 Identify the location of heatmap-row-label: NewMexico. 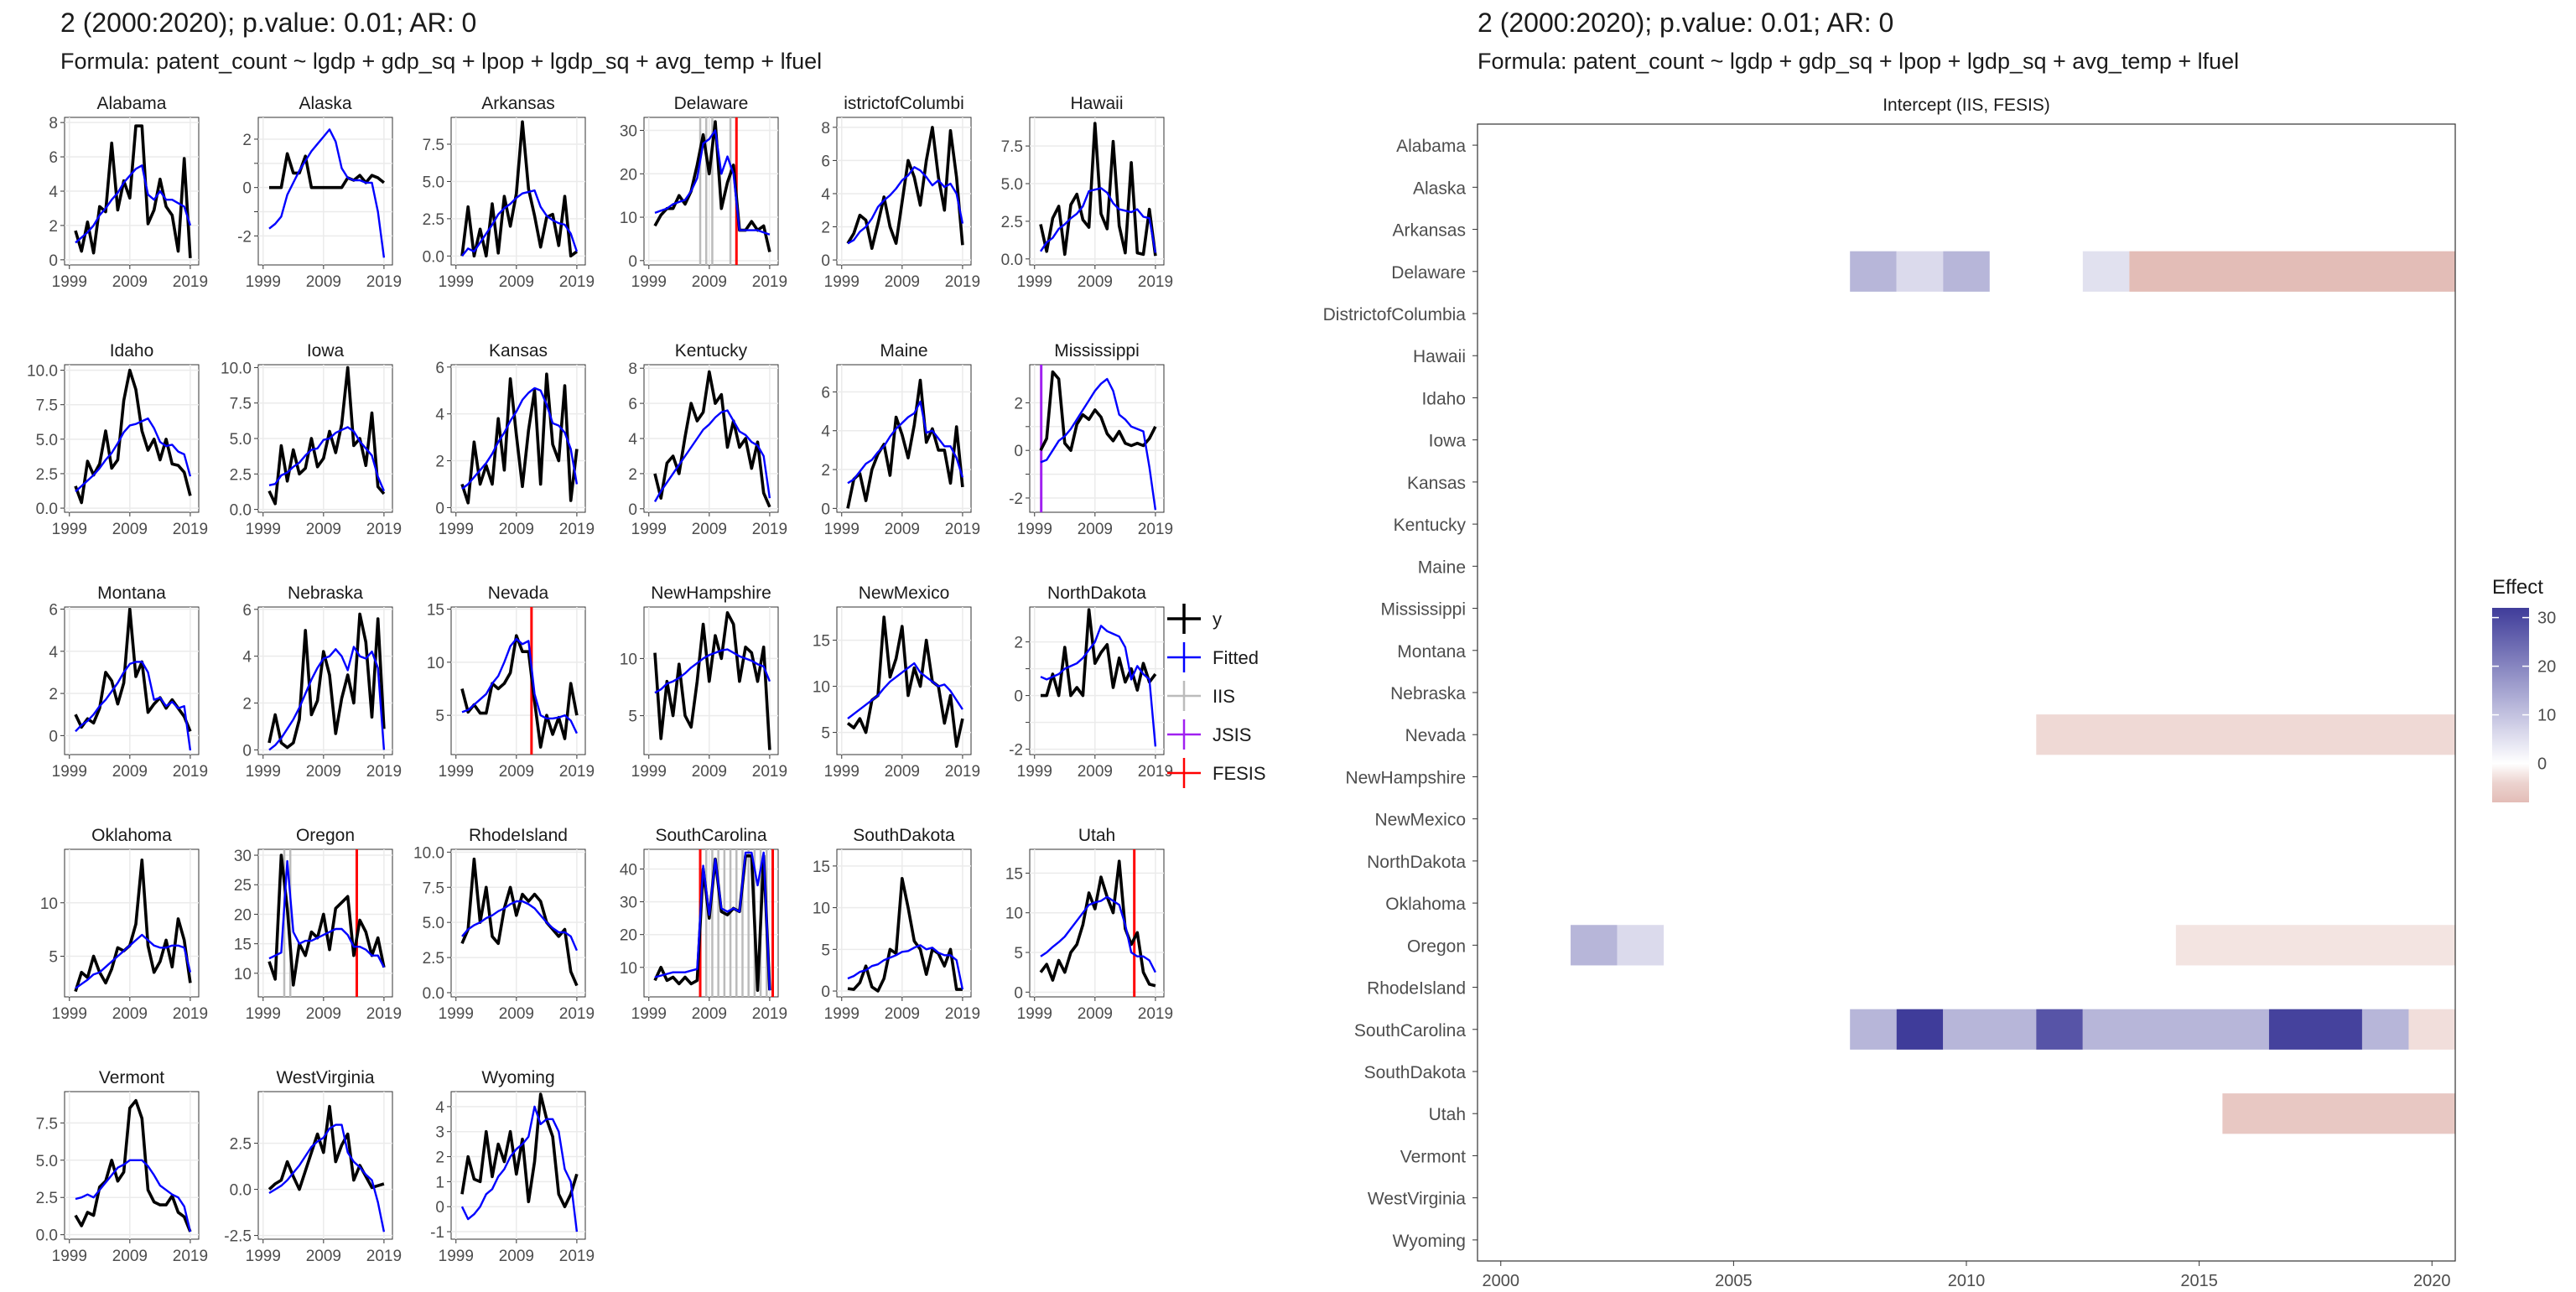
(1420, 820).